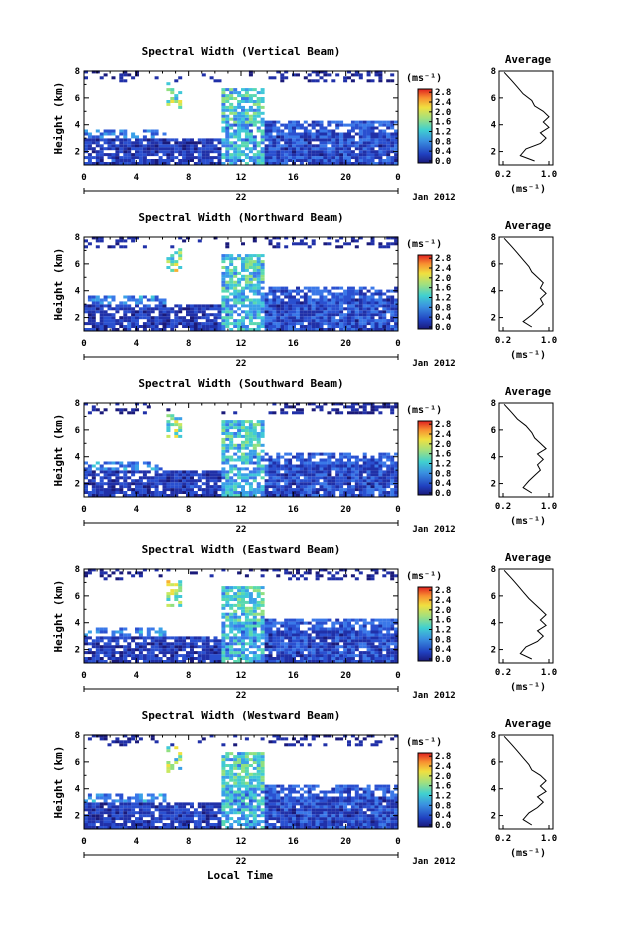 Image resolution: width=617 pixels, height=929 pixels. What do you see at coordinates (443, 162) in the screenshot?
I see `colorbar-tick-label: 0.0` at bounding box center [443, 162].